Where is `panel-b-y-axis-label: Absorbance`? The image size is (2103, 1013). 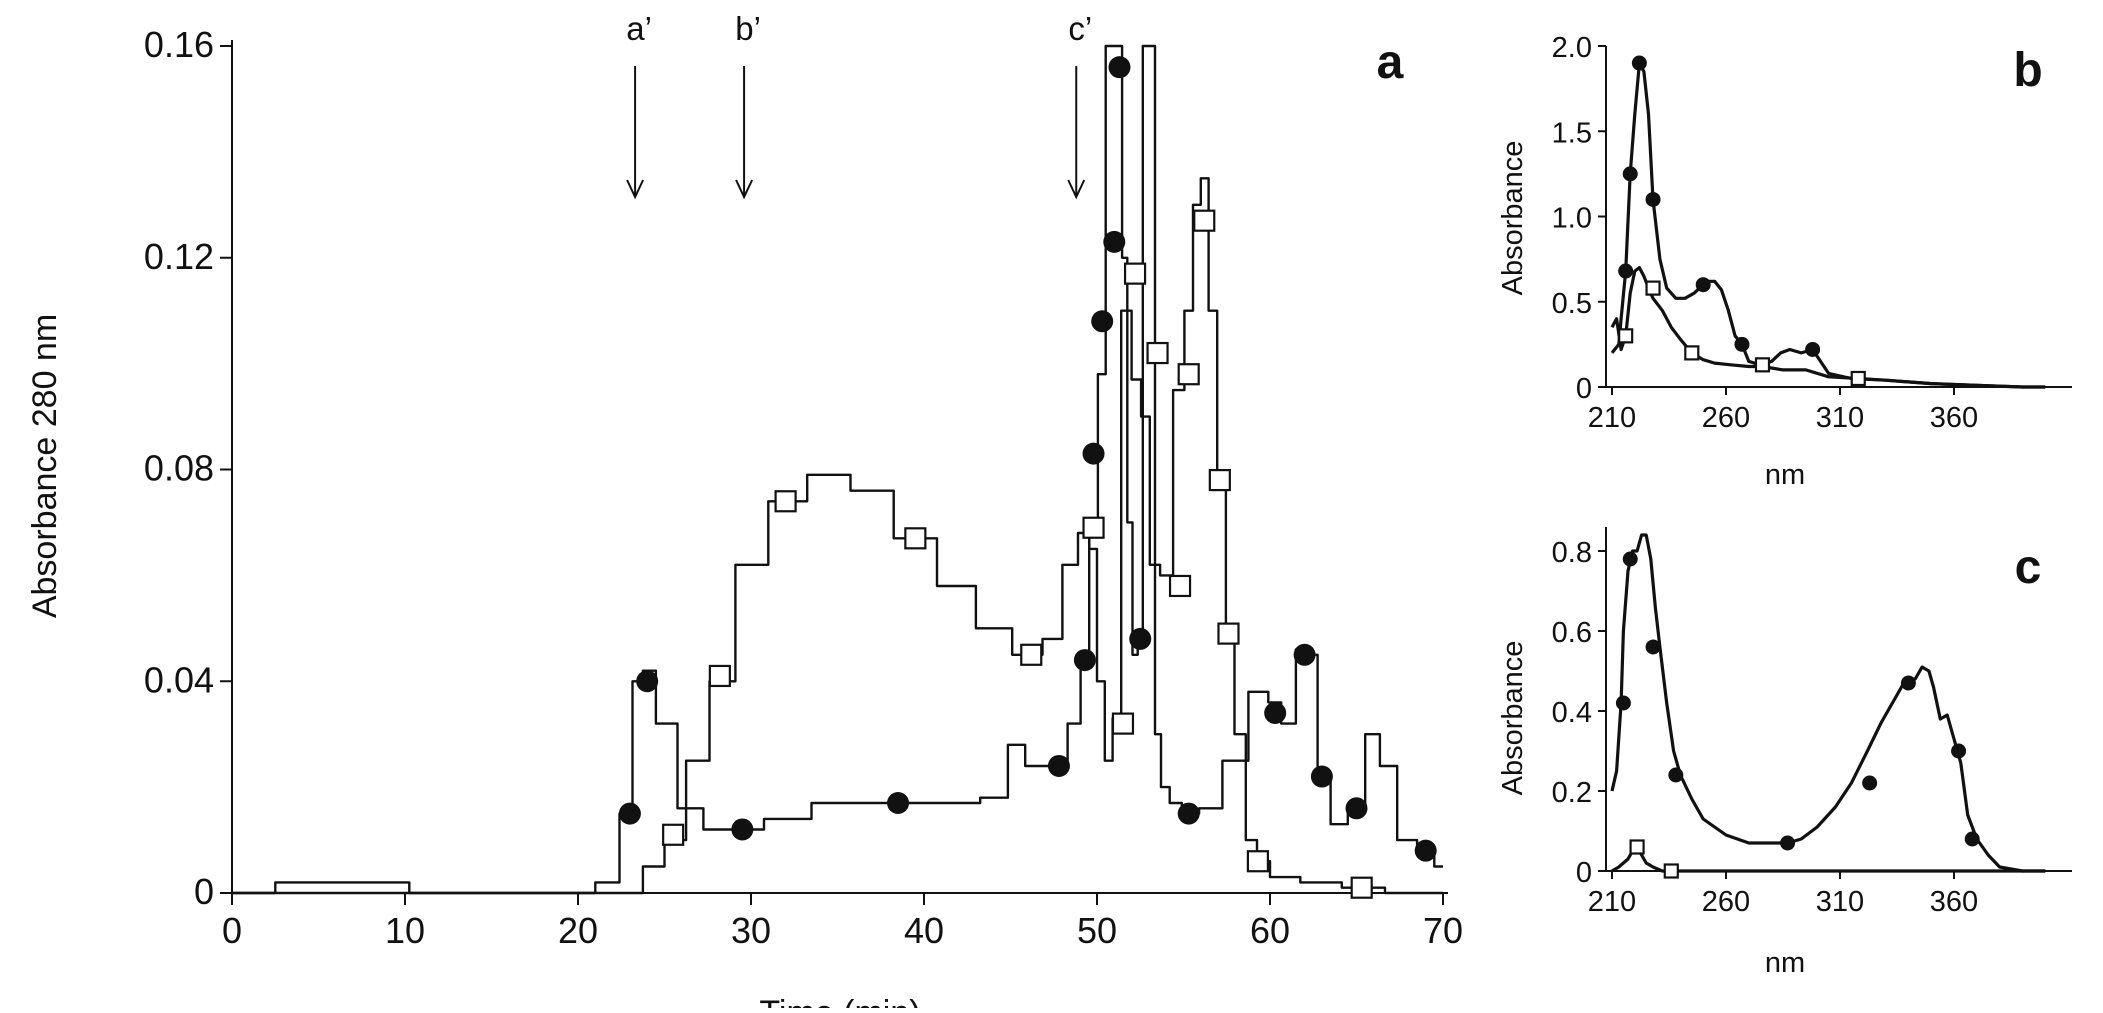
panel-b-y-axis-label: Absorbance is located at coordinates (1513, 218).